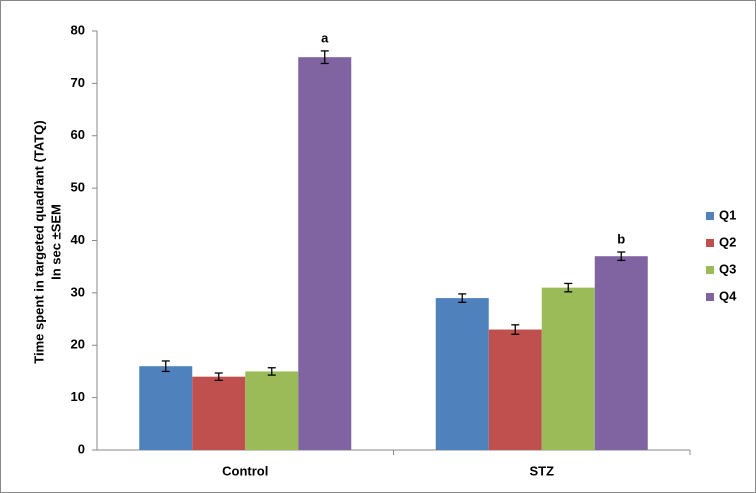 The image size is (756, 493). What do you see at coordinates (727, 268) in the screenshot?
I see `legend-label: Q3` at bounding box center [727, 268].